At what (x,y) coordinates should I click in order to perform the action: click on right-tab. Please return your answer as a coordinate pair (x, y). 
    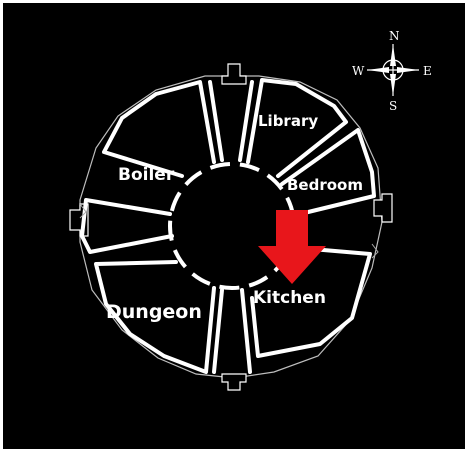
    Looking at the image, I should click on (383, 208).